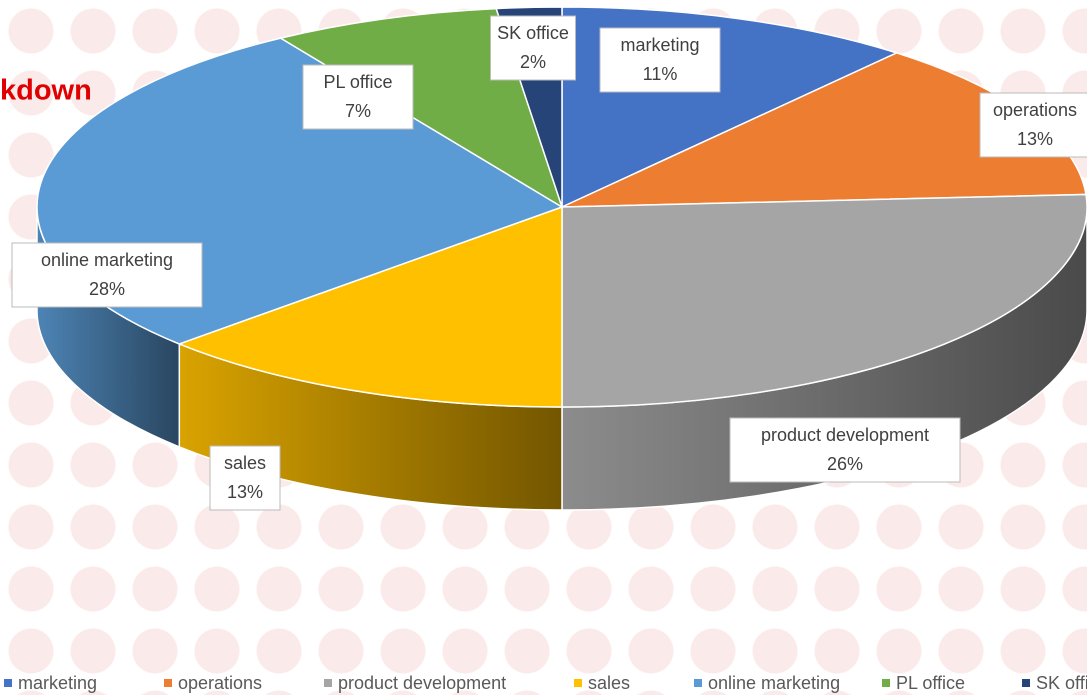 The height and width of the screenshot is (695, 1087). I want to click on data-label-name: operations, so click(1035, 110).